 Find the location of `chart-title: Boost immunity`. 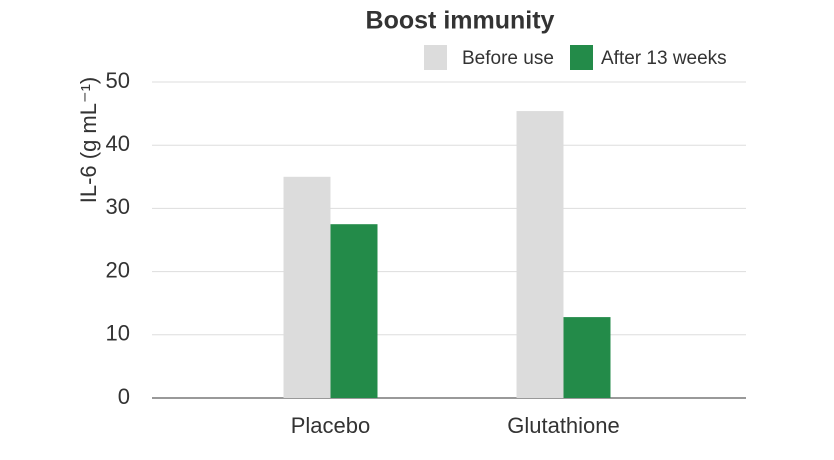

chart-title: Boost immunity is located at coordinates (460, 21).